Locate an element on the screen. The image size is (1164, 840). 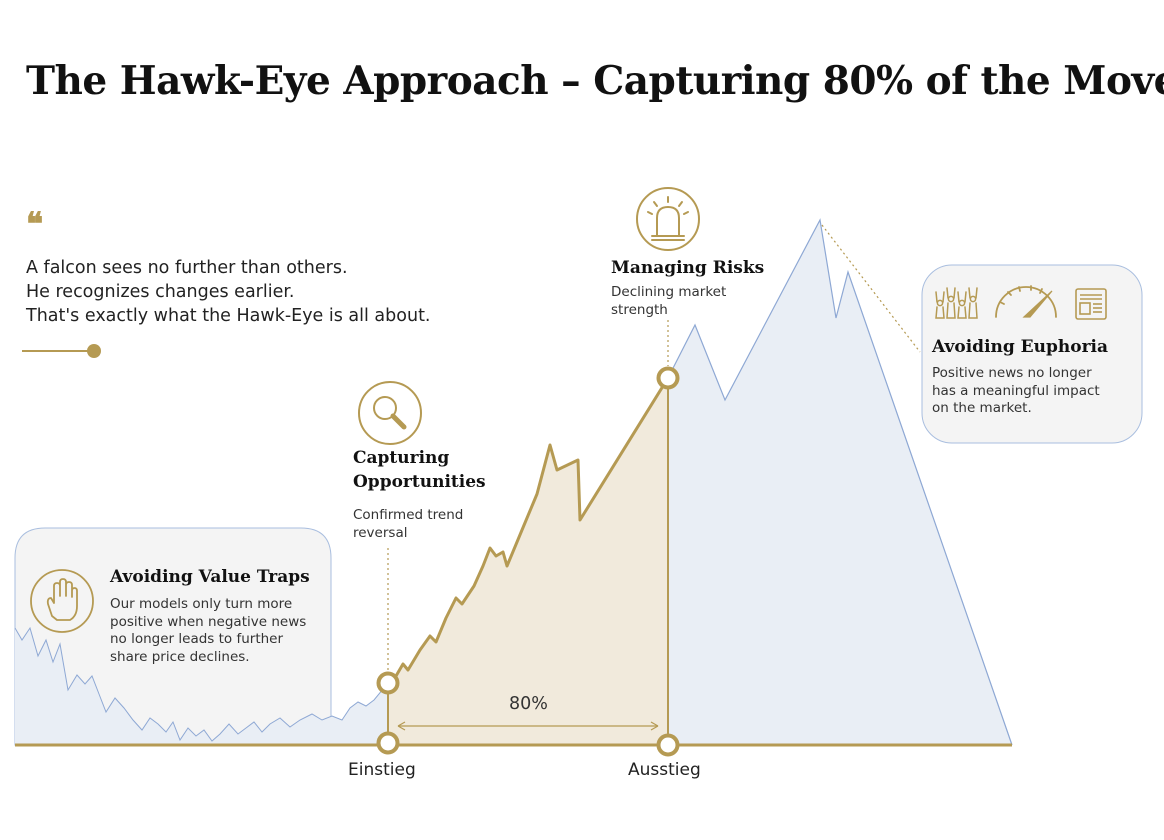
value-traps-title: Avoiding Value Traps is located at coordinates (210, 577).